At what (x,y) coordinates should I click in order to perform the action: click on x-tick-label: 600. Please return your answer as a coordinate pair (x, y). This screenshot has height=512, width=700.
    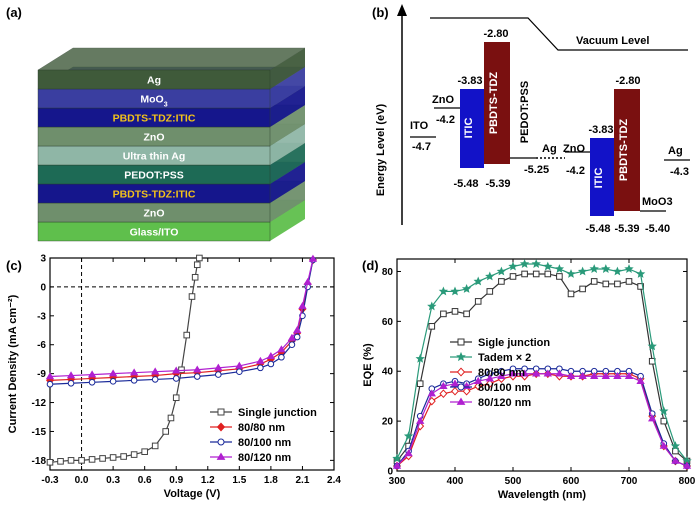
    Looking at the image, I should click on (571, 481).